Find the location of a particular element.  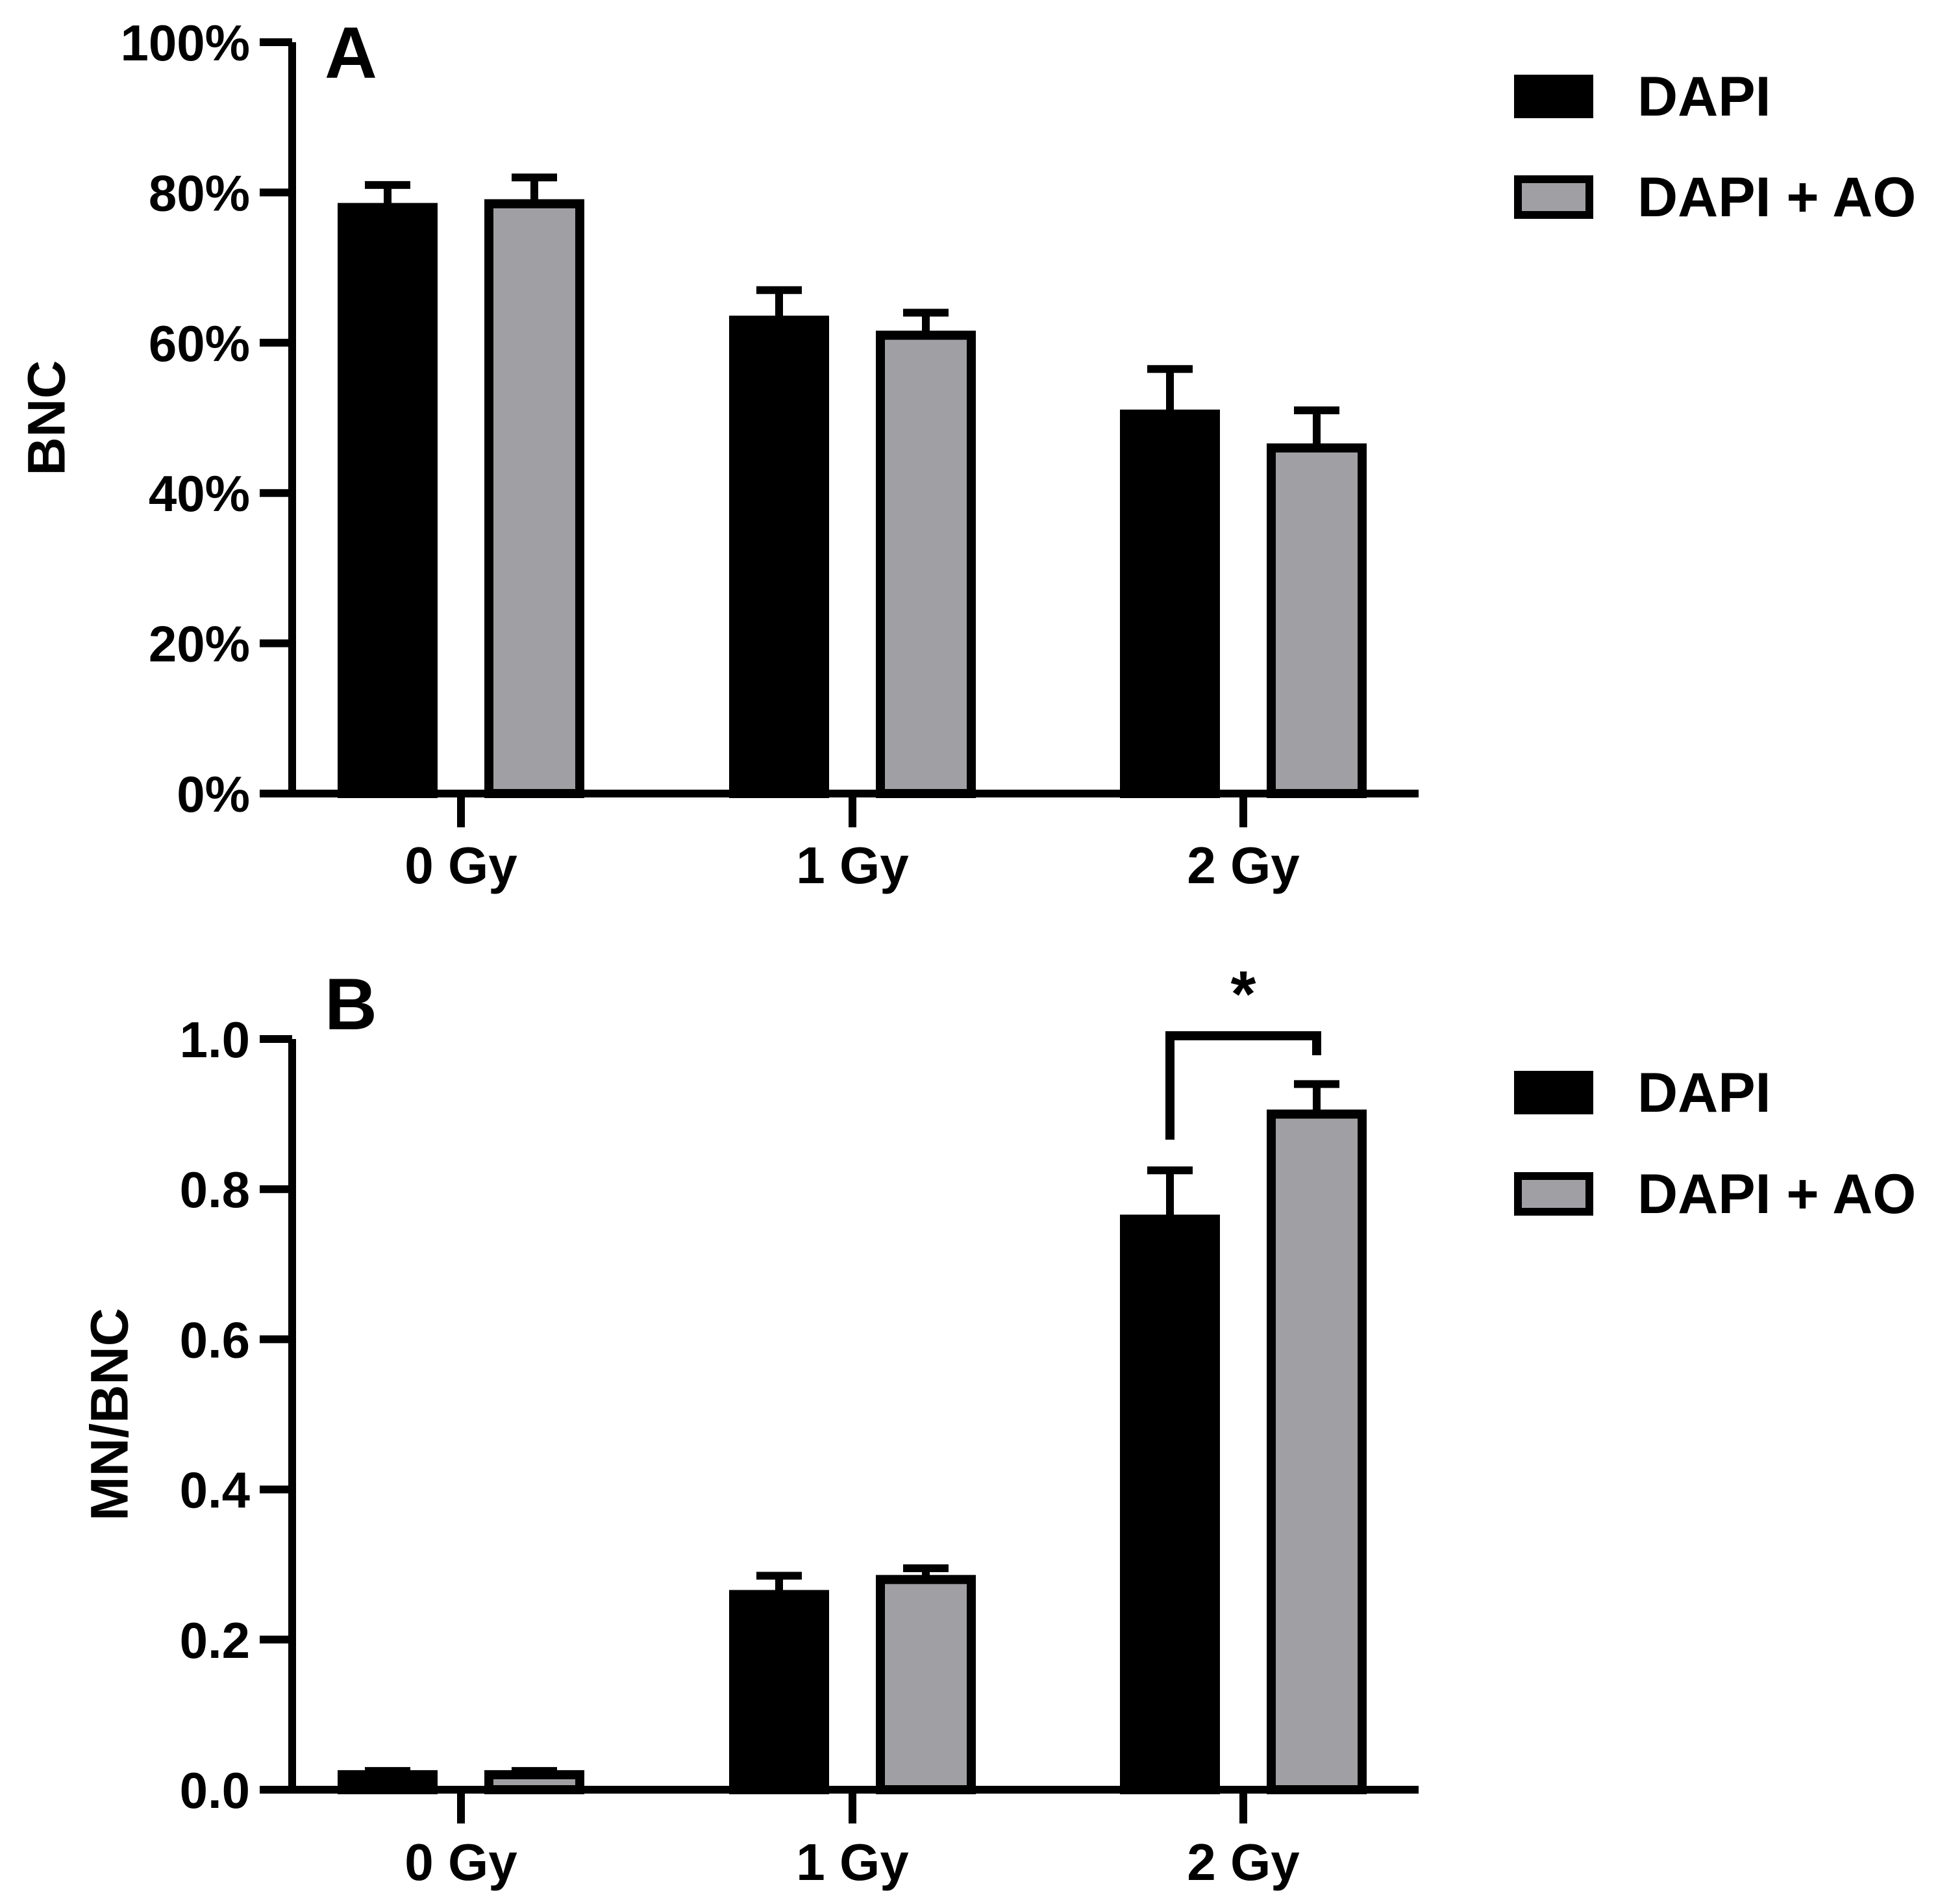

y-tick-label: 0.2 is located at coordinates (215, 1641).